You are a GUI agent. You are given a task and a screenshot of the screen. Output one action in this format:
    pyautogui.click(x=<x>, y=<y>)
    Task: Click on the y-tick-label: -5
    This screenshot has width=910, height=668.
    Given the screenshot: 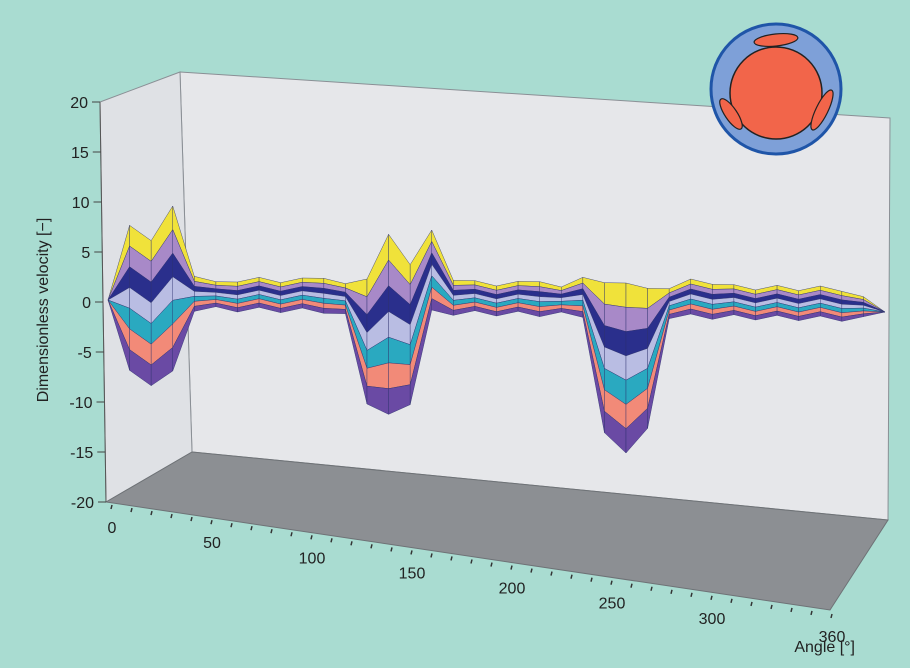 What is the action you would take?
    pyautogui.click(x=85, y=353)
    